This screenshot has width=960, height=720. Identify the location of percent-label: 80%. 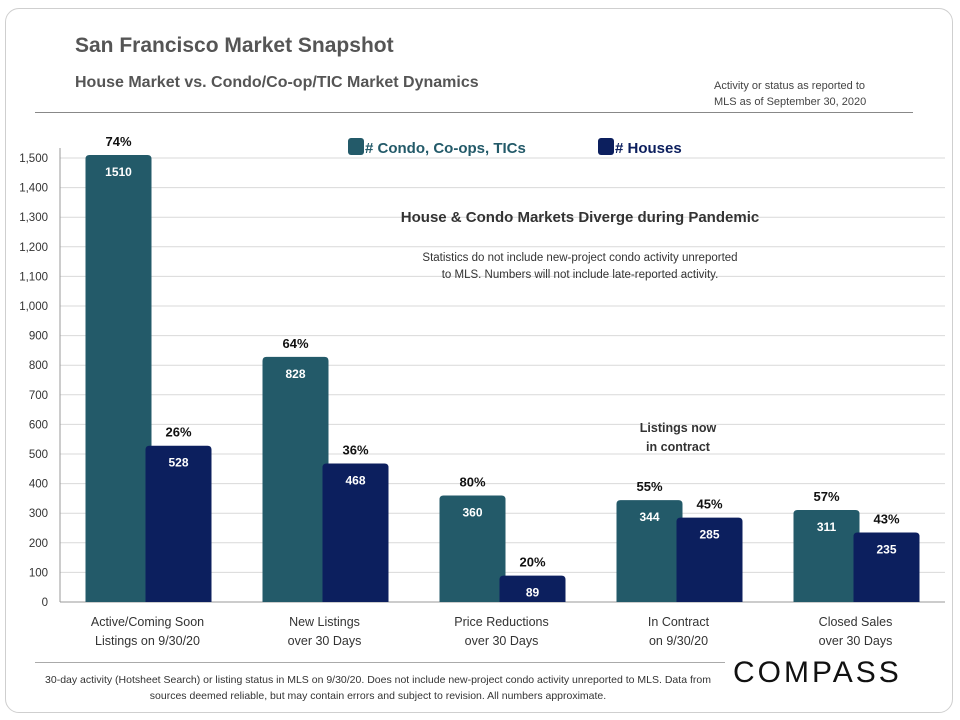
(472, 481).